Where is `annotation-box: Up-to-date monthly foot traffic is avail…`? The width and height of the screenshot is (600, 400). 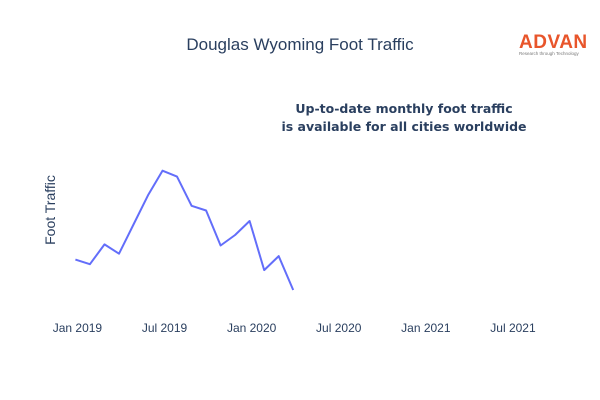
annotation-box: Up-to-date monthly foot traffic is avail… is located at coordinates (403, 117).